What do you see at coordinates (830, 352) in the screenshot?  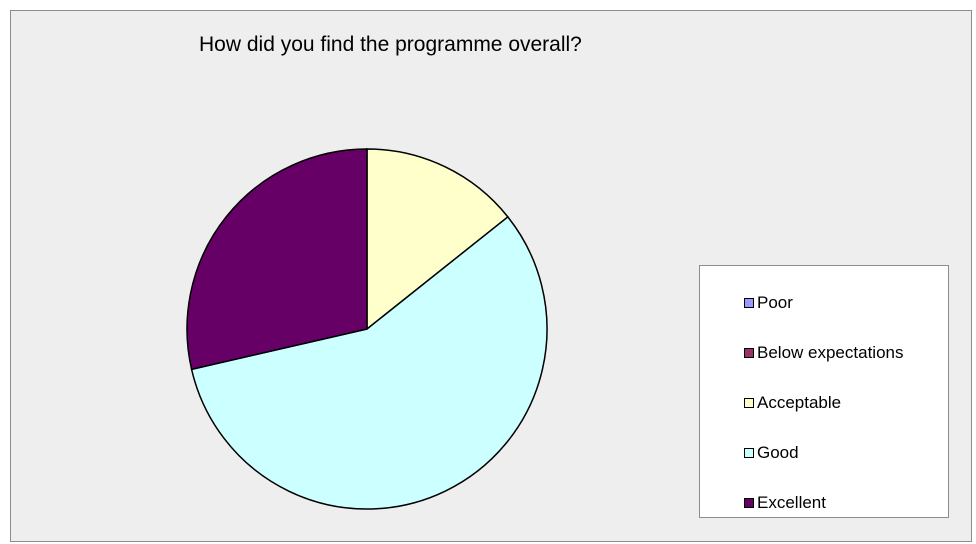 I see `legend-label: Below expectations` at bounding box center [830, 352].